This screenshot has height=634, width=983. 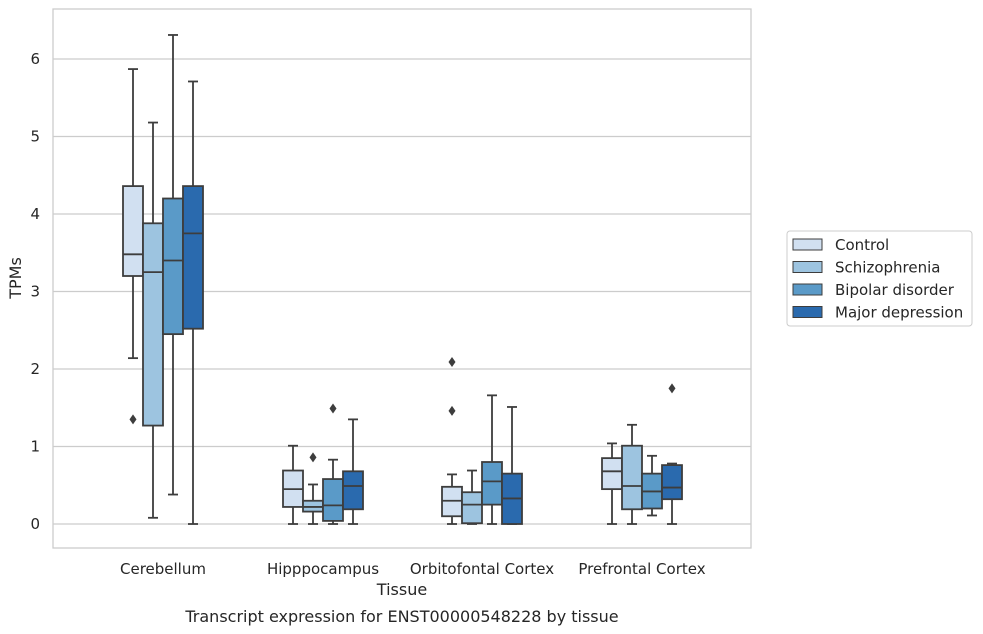 I want to click on y-tick-labels: 0 1 2 3 4 5 6, so click(x=35, y=291).